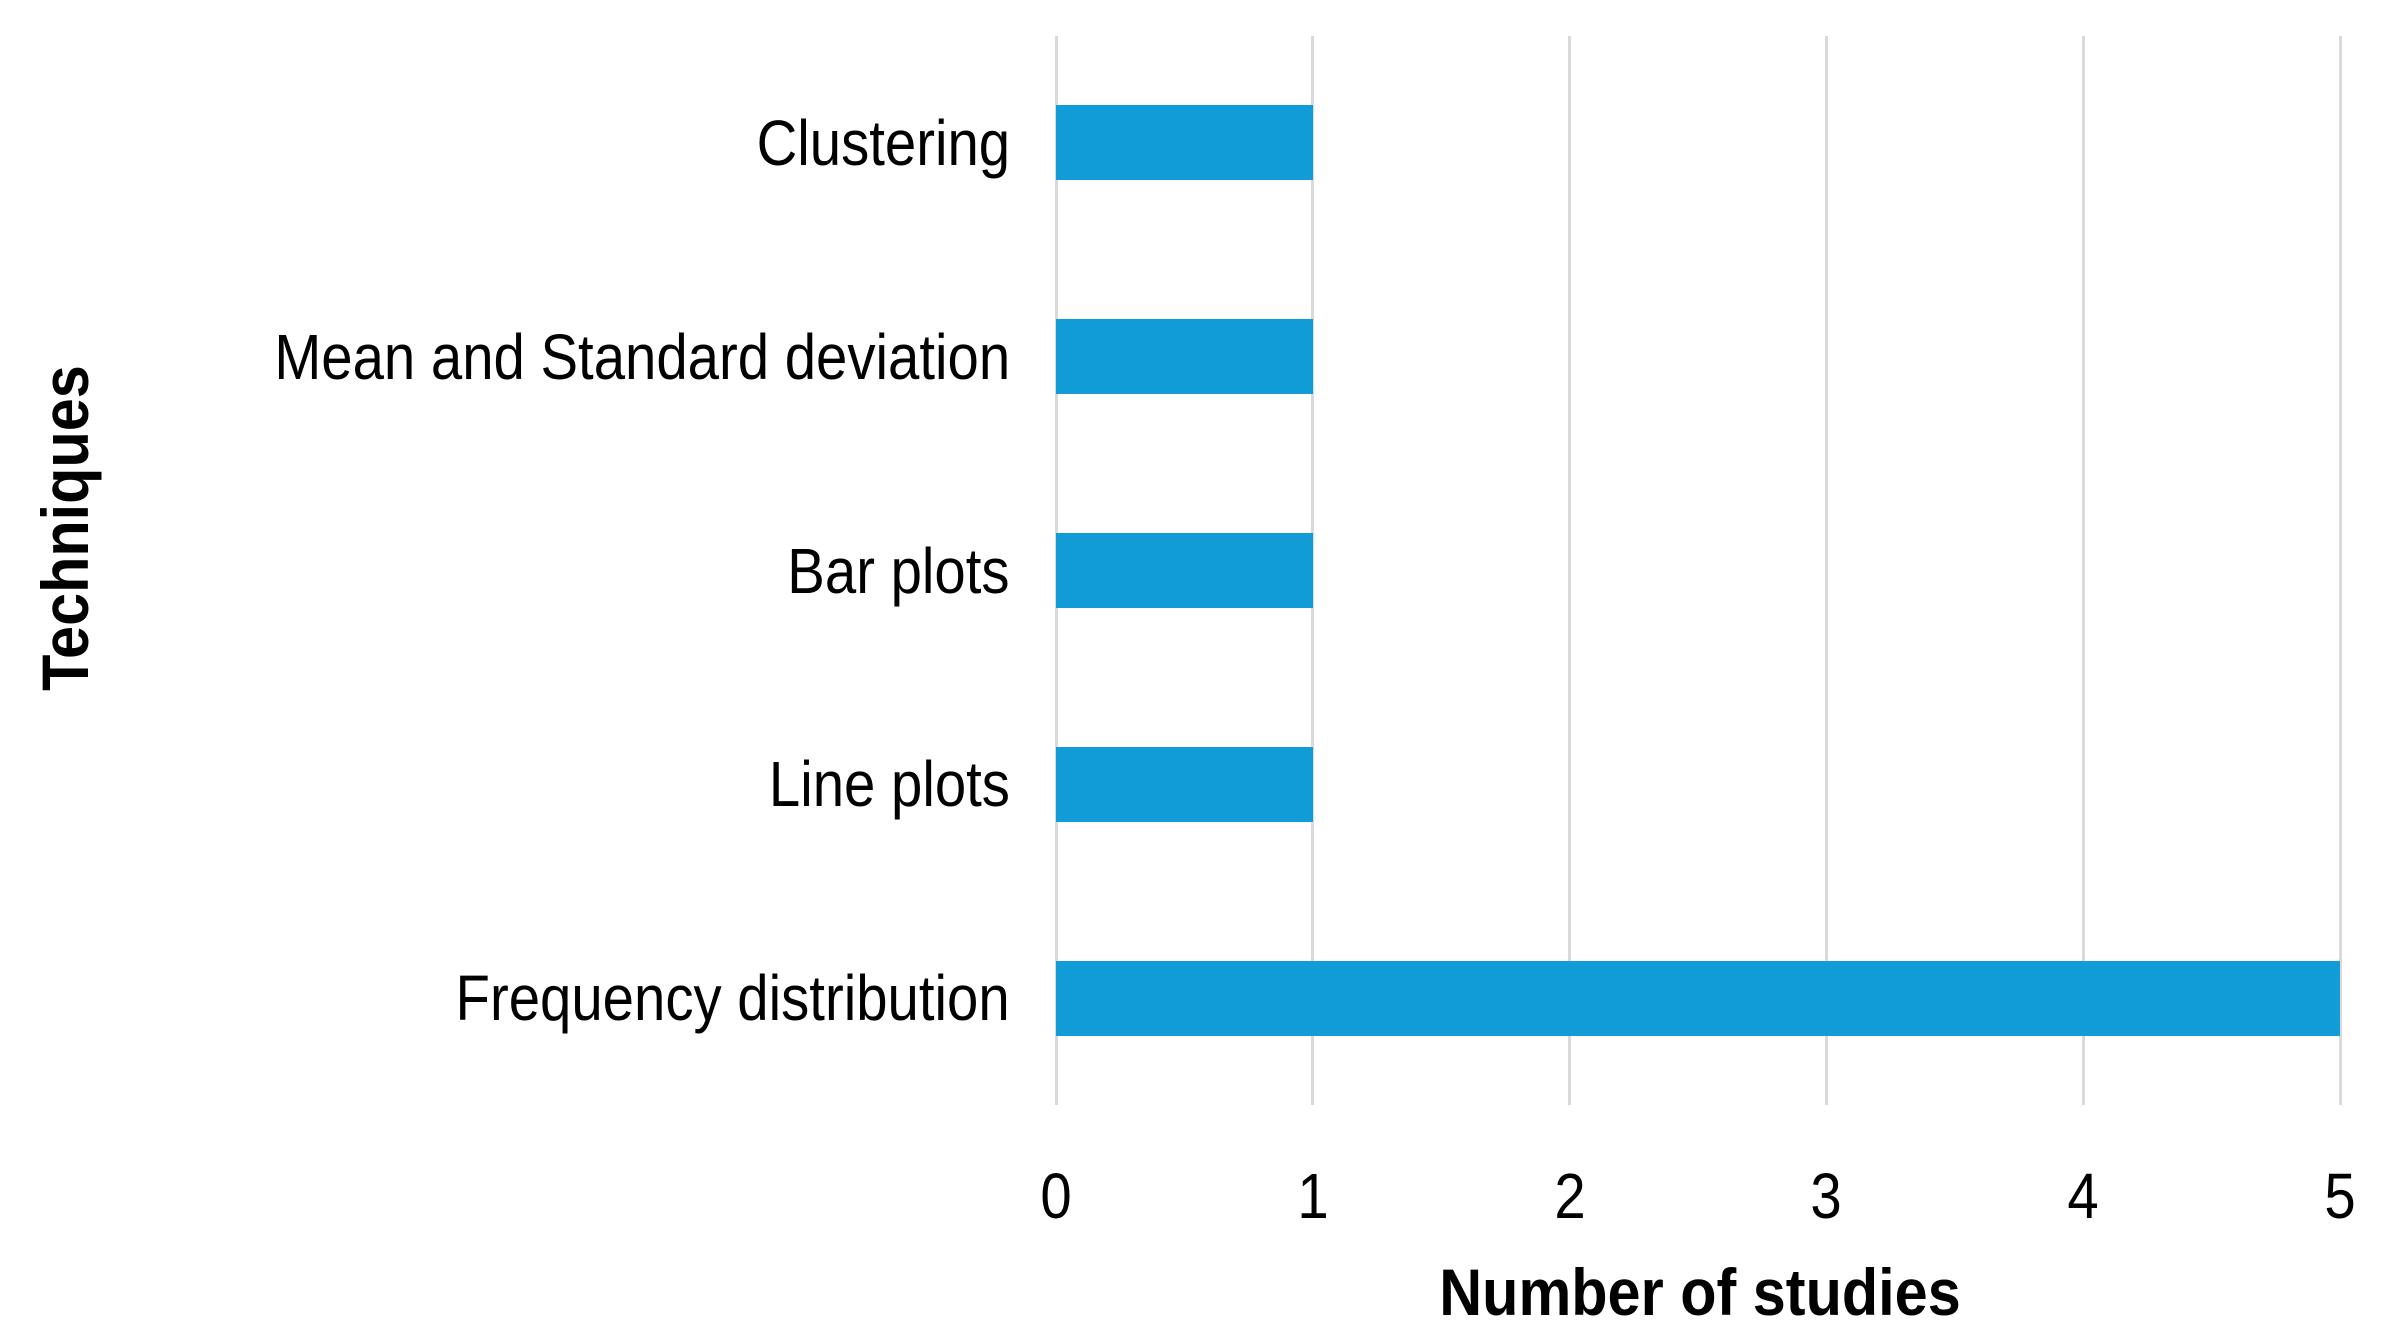 This screenshot has height=1344, width=2396. Describe the element at coordinates (889, 784) in the screenshot. I see `category-label: Line plots` at that location.